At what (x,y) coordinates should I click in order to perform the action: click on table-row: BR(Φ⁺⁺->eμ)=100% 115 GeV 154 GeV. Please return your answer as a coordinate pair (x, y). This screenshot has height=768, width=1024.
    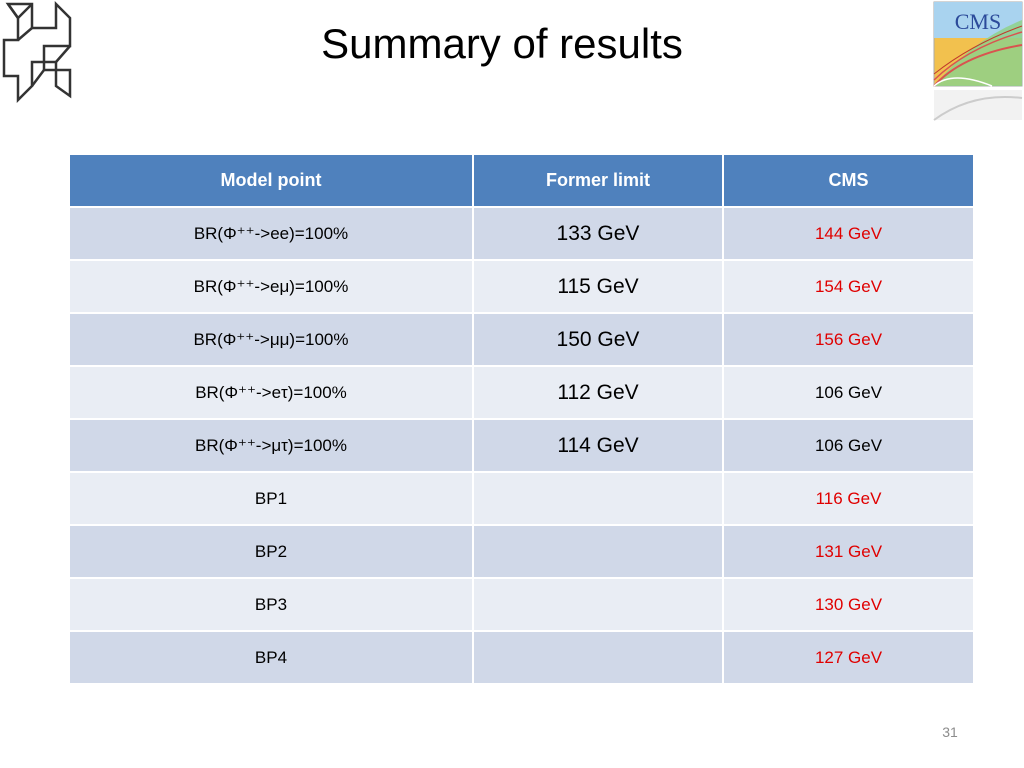
    Looking at the image, I should click on (521, 286).